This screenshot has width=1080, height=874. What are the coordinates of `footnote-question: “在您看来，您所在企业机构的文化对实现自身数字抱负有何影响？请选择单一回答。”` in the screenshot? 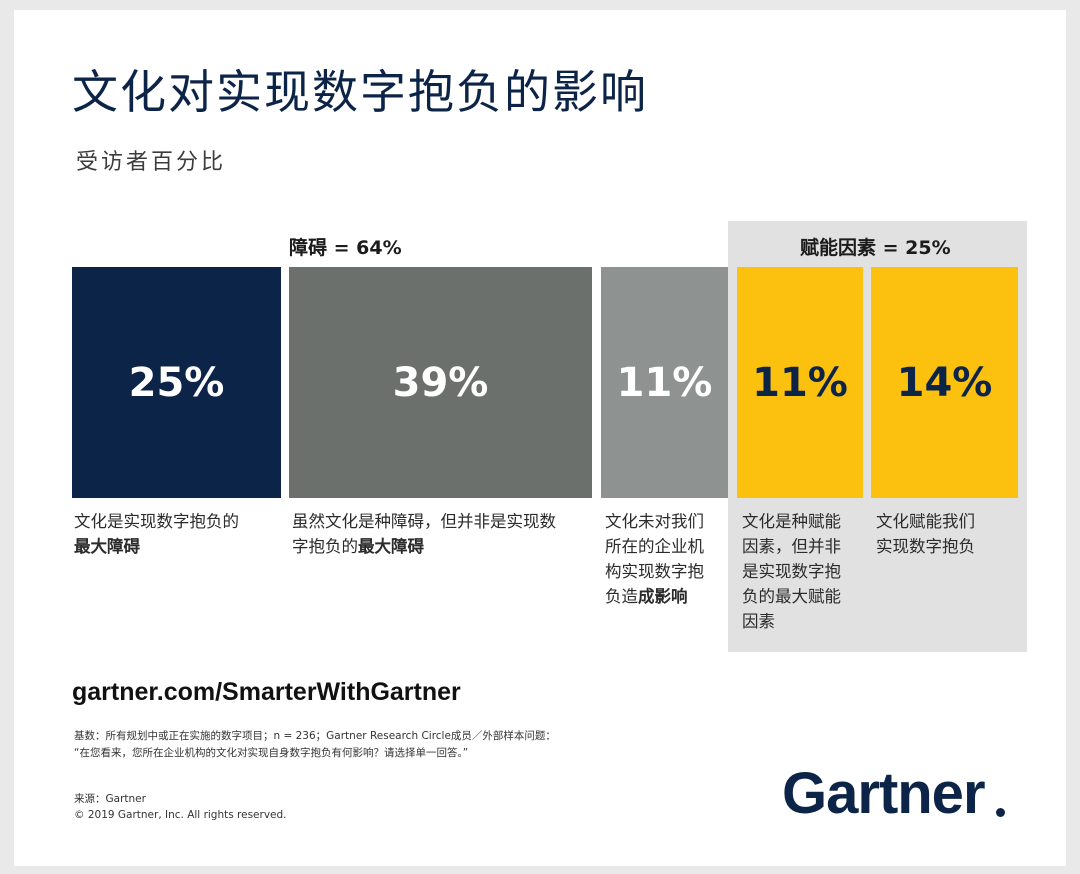 It's located at (271, 753).